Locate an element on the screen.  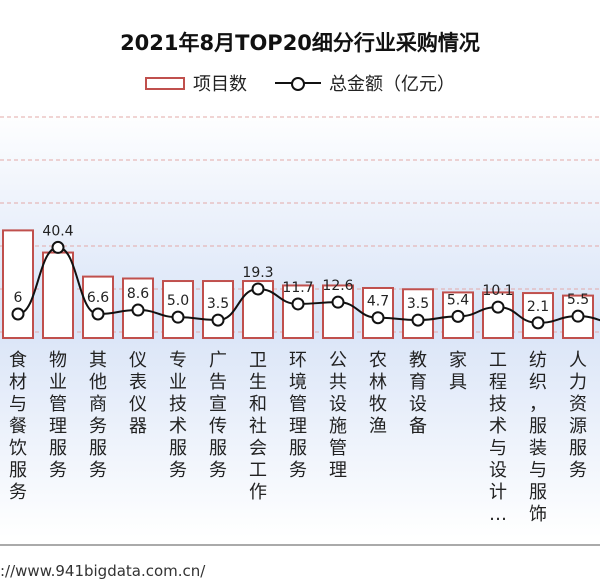
category-label: 卫生和社会工作 is located at coordinates (258, 426).